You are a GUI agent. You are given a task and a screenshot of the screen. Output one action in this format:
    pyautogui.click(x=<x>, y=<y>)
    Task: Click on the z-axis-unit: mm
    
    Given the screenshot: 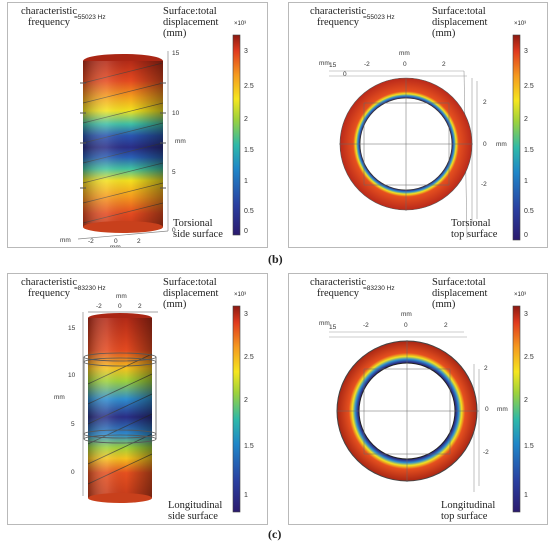 What is the action you would take?
    pyautogui.click(x=180, y=141)
    